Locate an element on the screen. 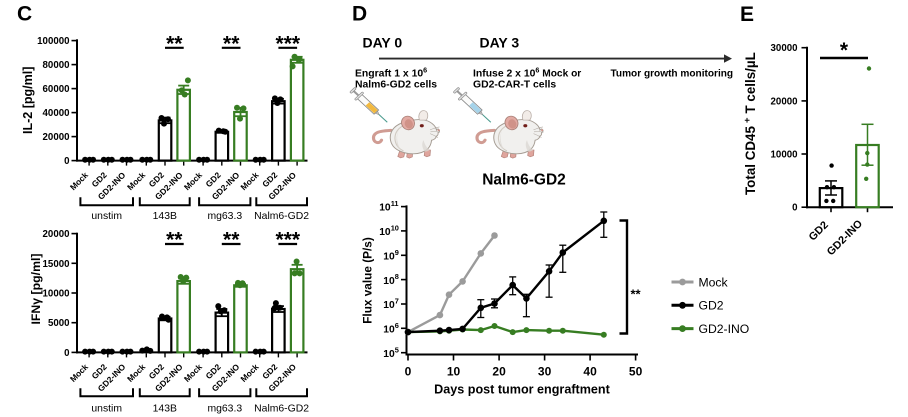 The height and width of the screenshot is (417, 908). svg-text: 40 is located at coordinates (590, 372).